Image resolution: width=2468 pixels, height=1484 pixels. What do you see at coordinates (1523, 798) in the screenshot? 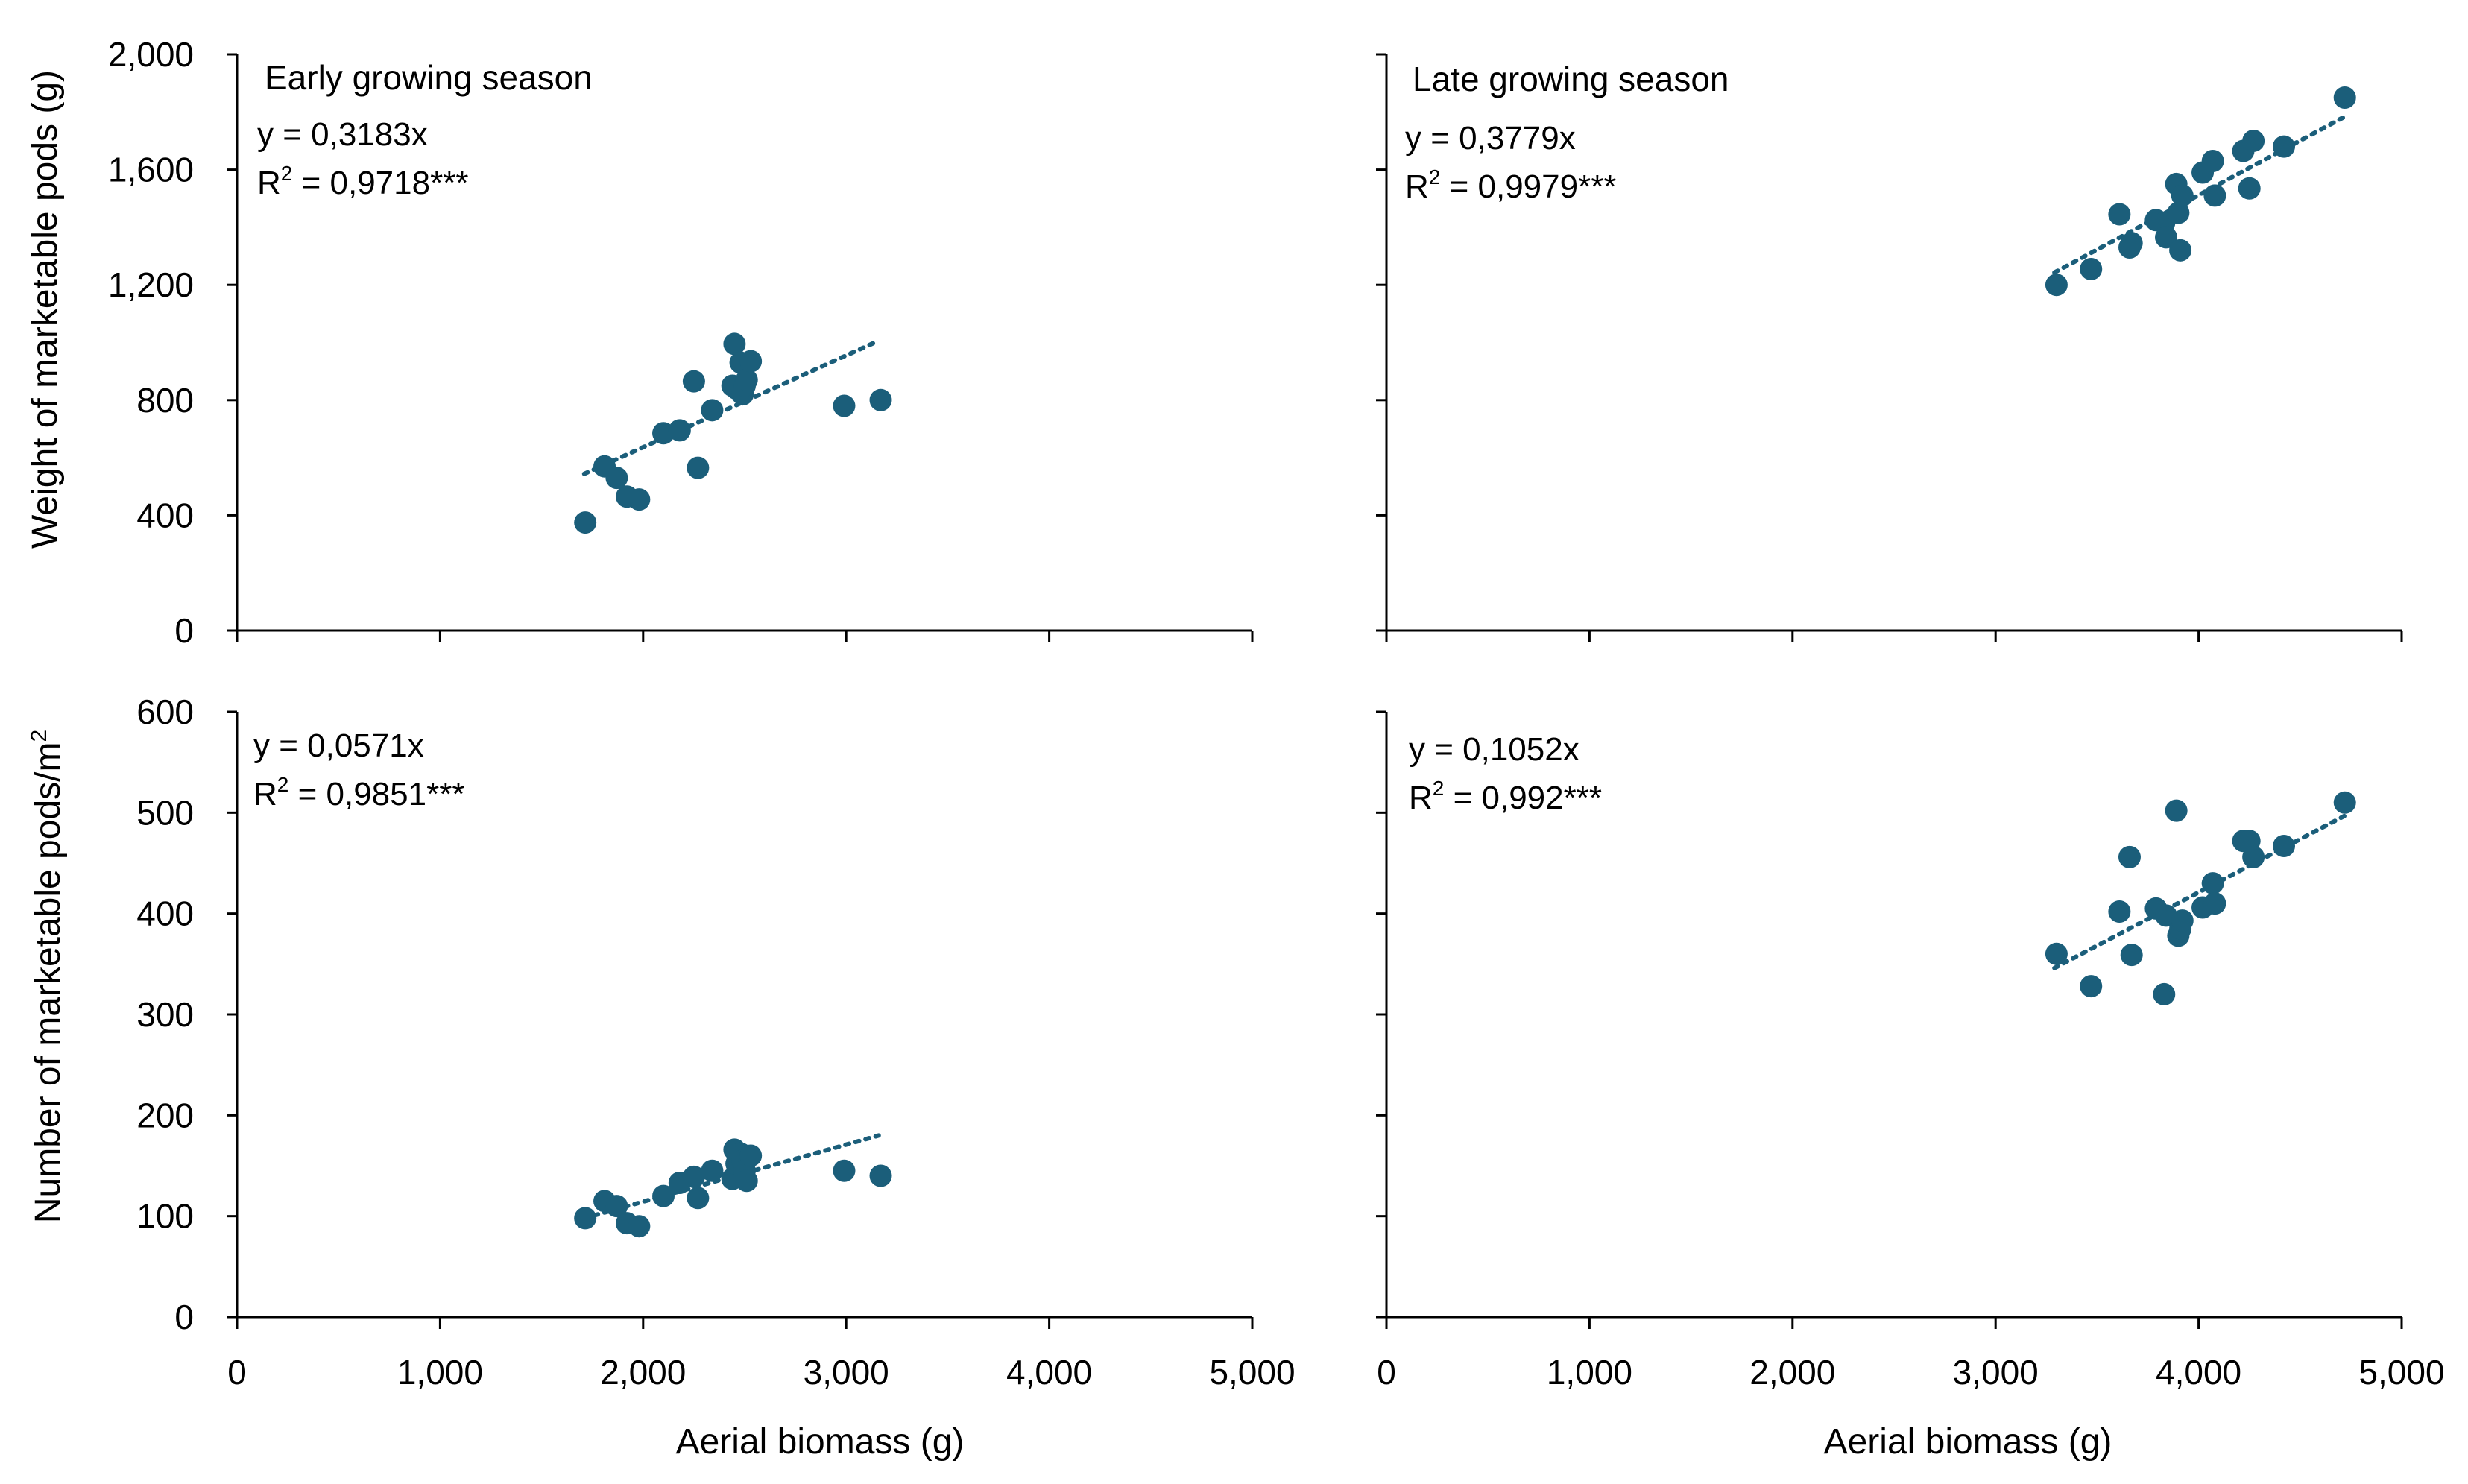
I see `r-squared-value: = 0,992***` at bounding box center [1523, 798].